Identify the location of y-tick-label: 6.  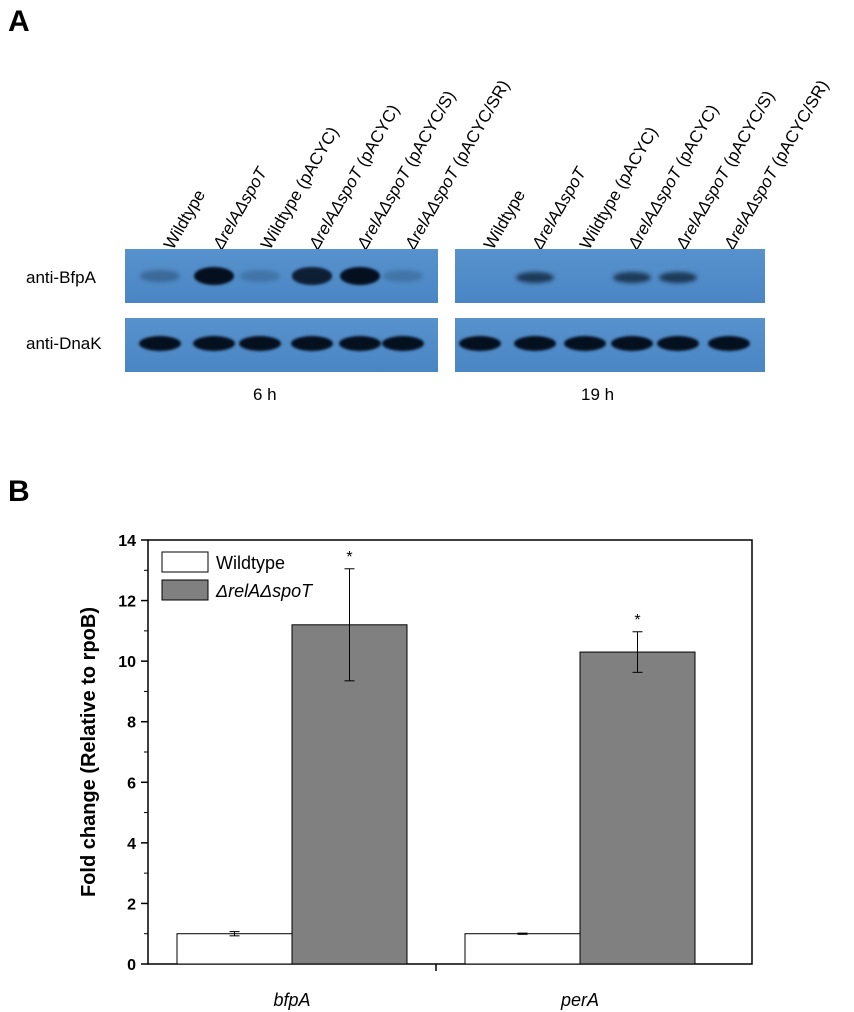
(131, 783).